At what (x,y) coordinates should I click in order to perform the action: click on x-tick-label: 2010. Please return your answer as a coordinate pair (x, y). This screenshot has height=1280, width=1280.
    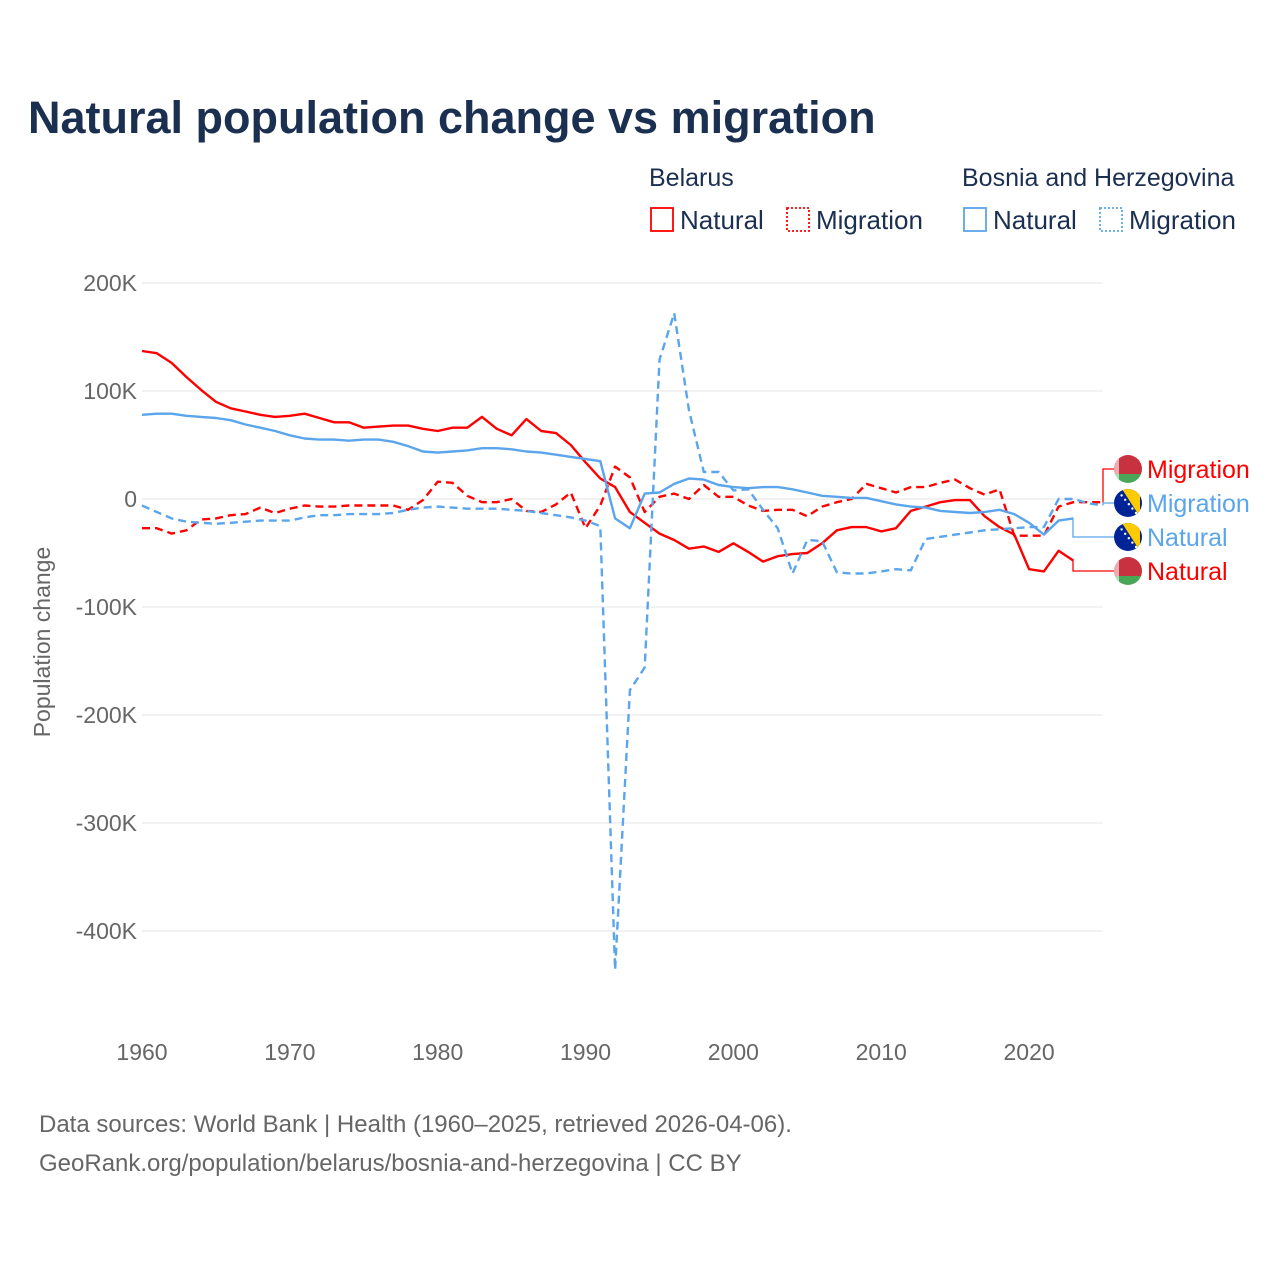
    Looking at the image, I should click on (881, 1052).